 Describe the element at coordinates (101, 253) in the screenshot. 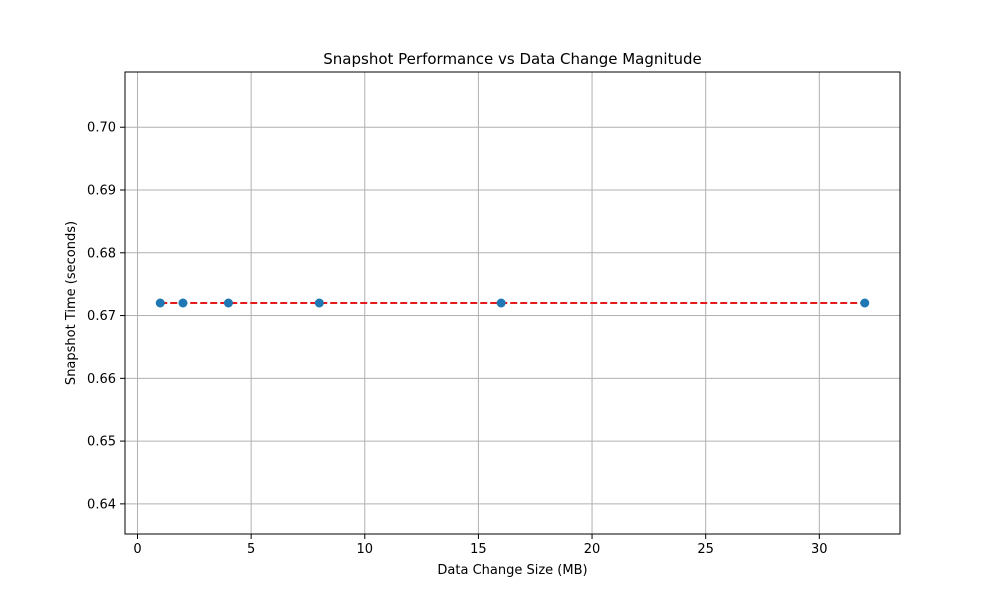

I see `y-tick-label: 0.68` at that location.